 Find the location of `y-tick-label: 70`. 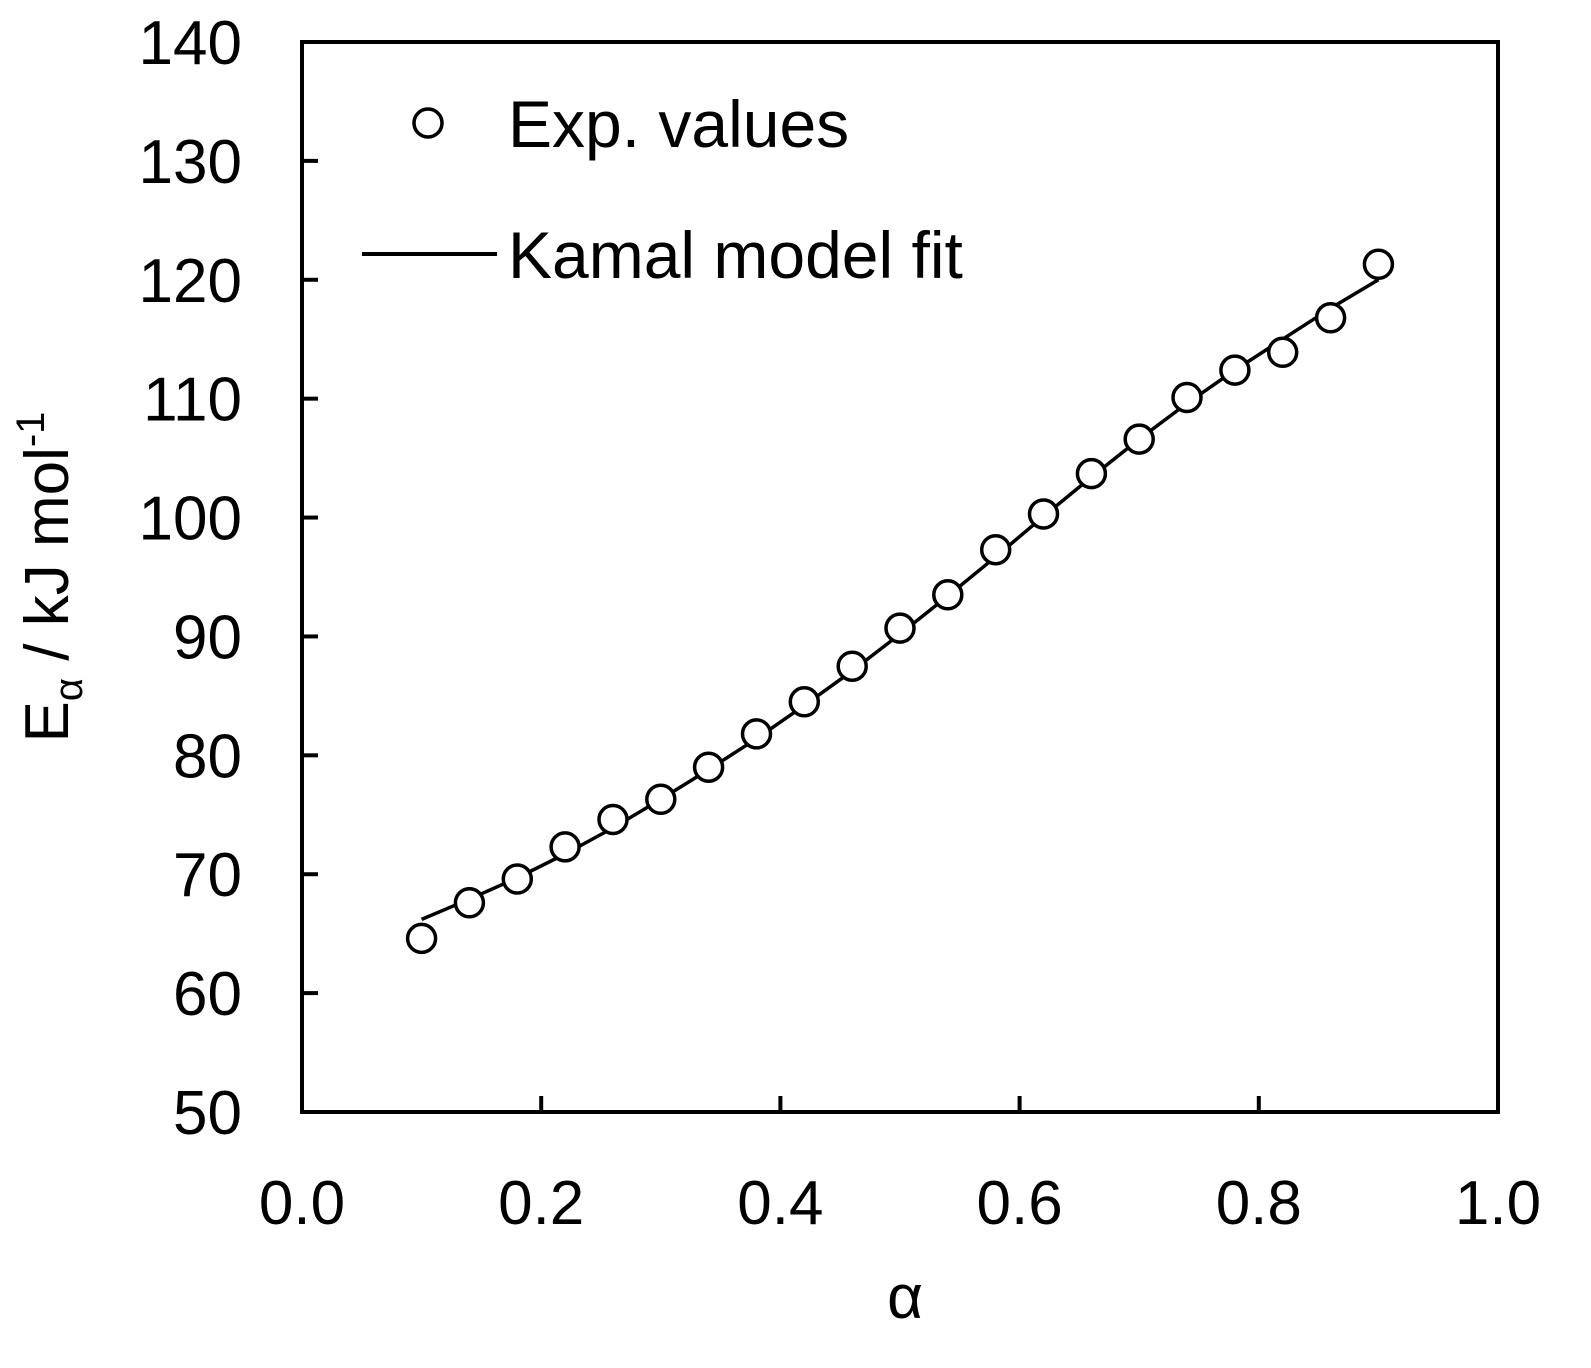

y-tick-label: 70 is located at coordinates (207, 875).